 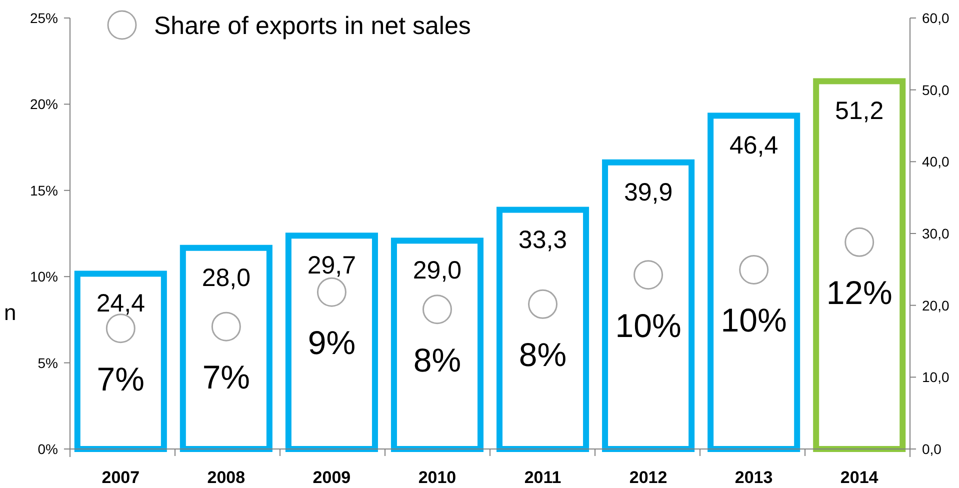 I want to click on data-label: 46,4, so click(x=753, y=146).